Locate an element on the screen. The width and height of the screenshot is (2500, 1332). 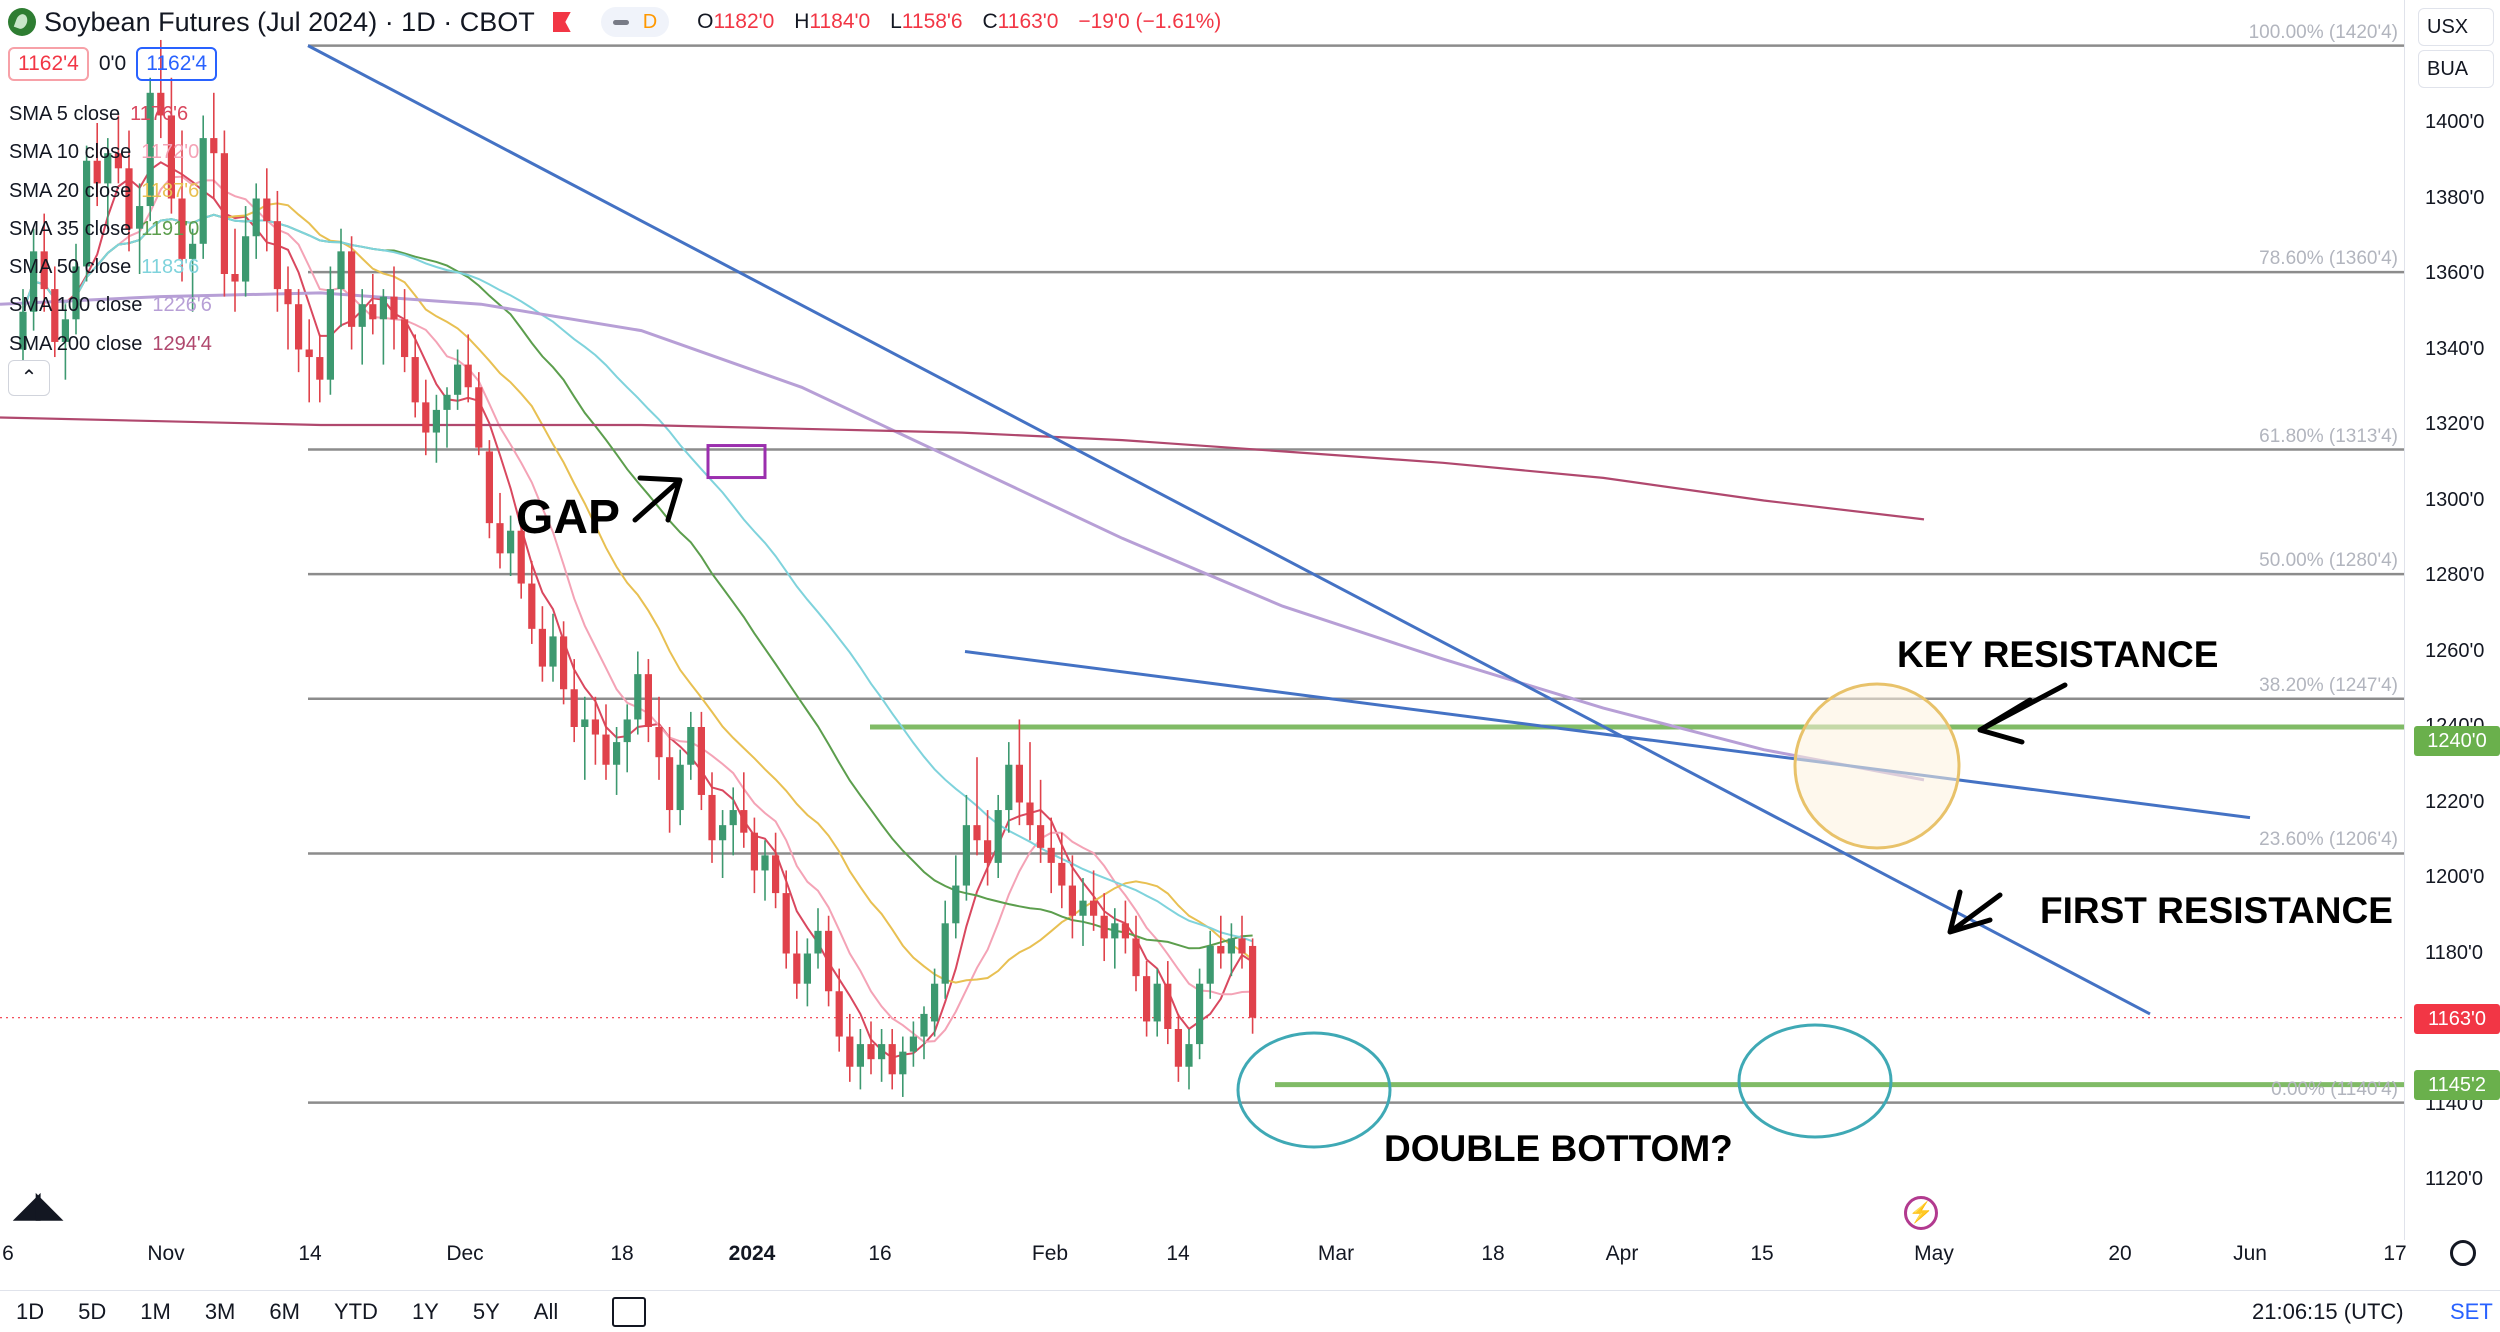
time-tick-label: Nov is located at coordinates (166, 1253).